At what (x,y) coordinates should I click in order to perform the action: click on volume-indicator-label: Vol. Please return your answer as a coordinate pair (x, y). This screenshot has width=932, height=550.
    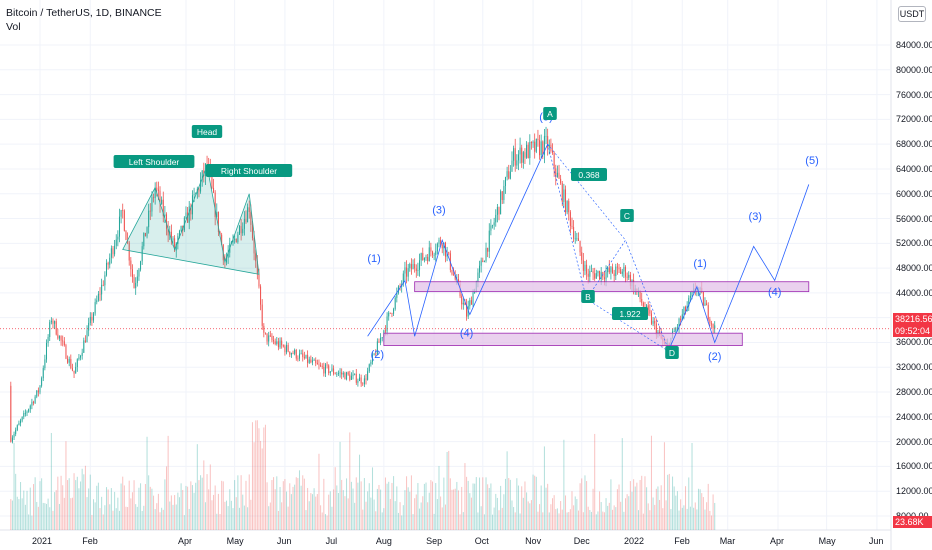
    Looking at the image, I should click on (13, 27).